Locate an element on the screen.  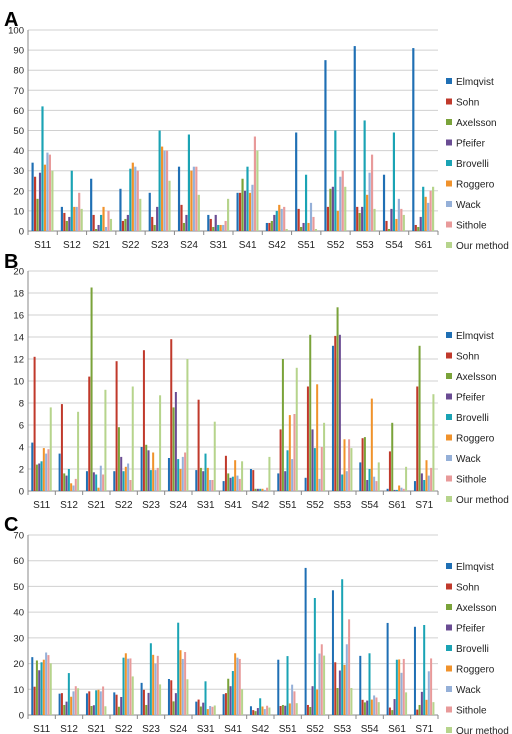
bar-wack-s21 is located at coordinates (100, 478).